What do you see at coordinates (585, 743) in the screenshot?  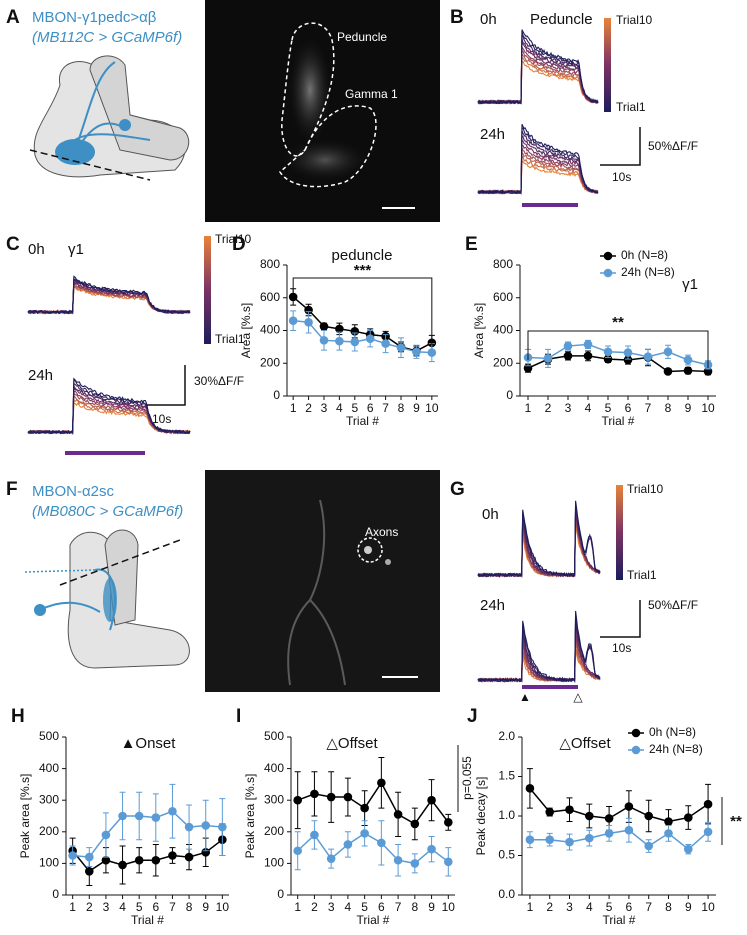 I see `chart-title: △Offset` at bounding box center [585, 743].